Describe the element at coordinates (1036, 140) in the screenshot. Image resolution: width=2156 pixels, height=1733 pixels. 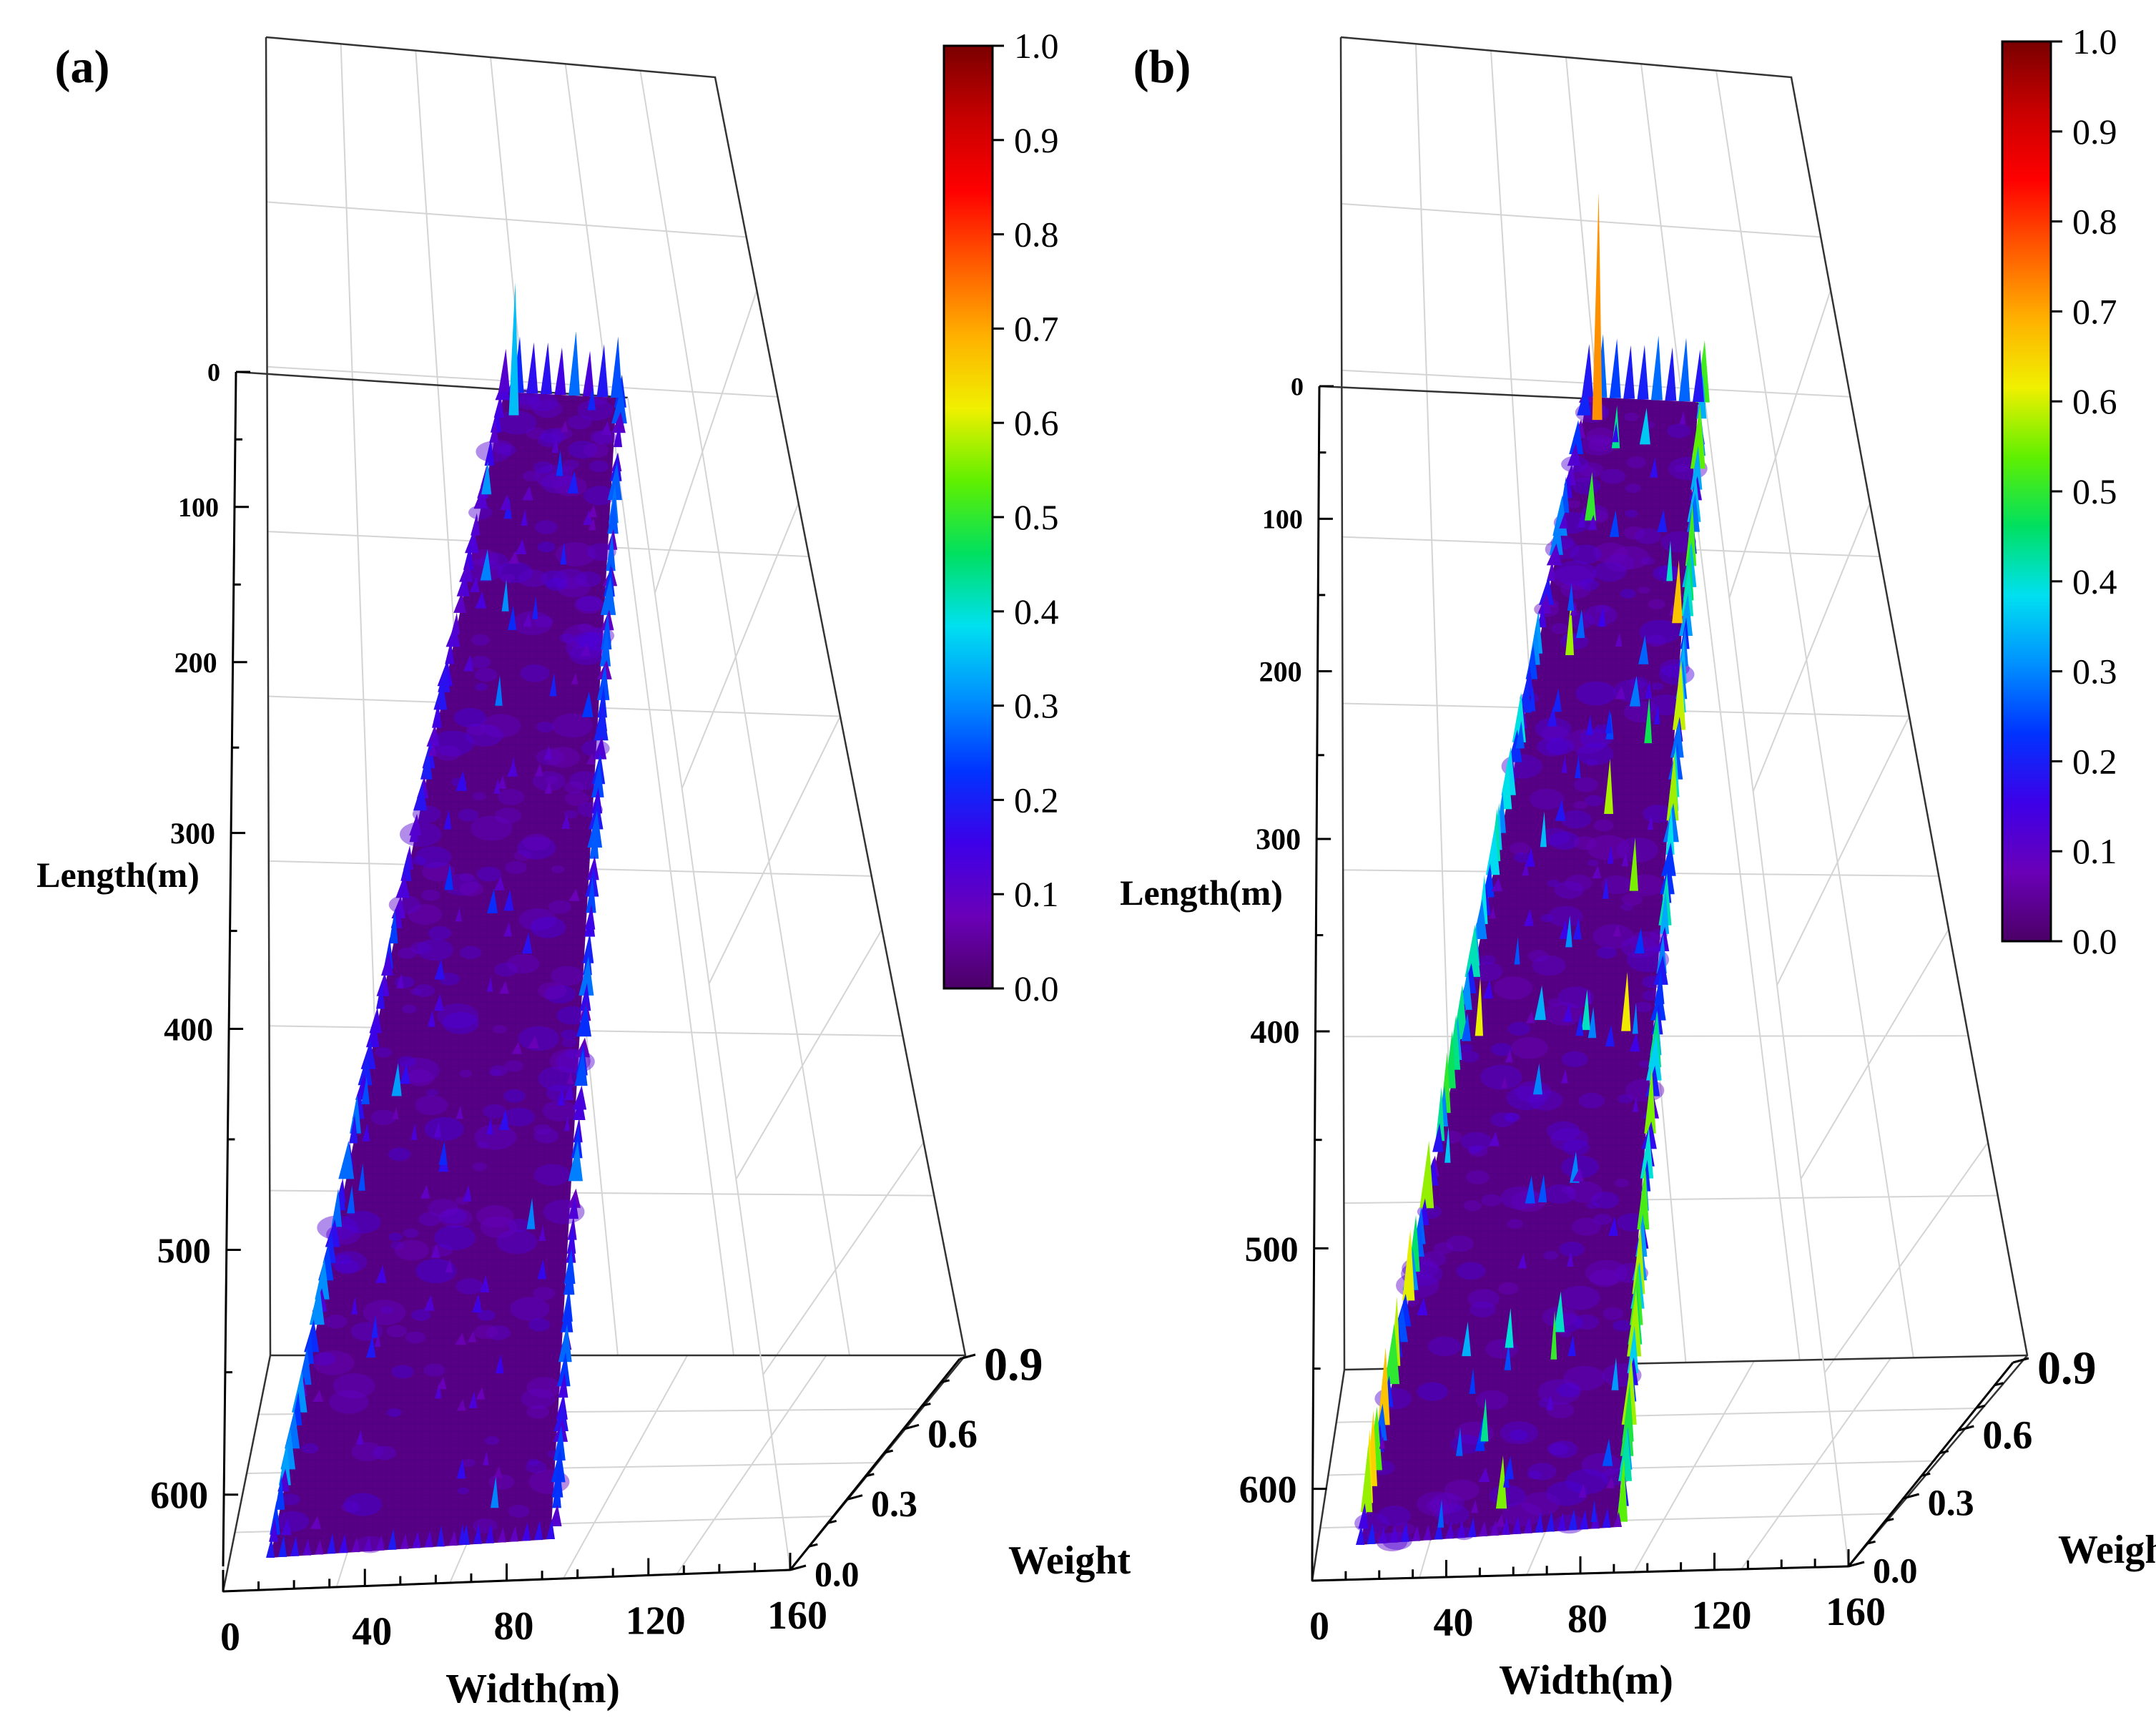
I see `colorbar-tick-label: 0.9` at that location.